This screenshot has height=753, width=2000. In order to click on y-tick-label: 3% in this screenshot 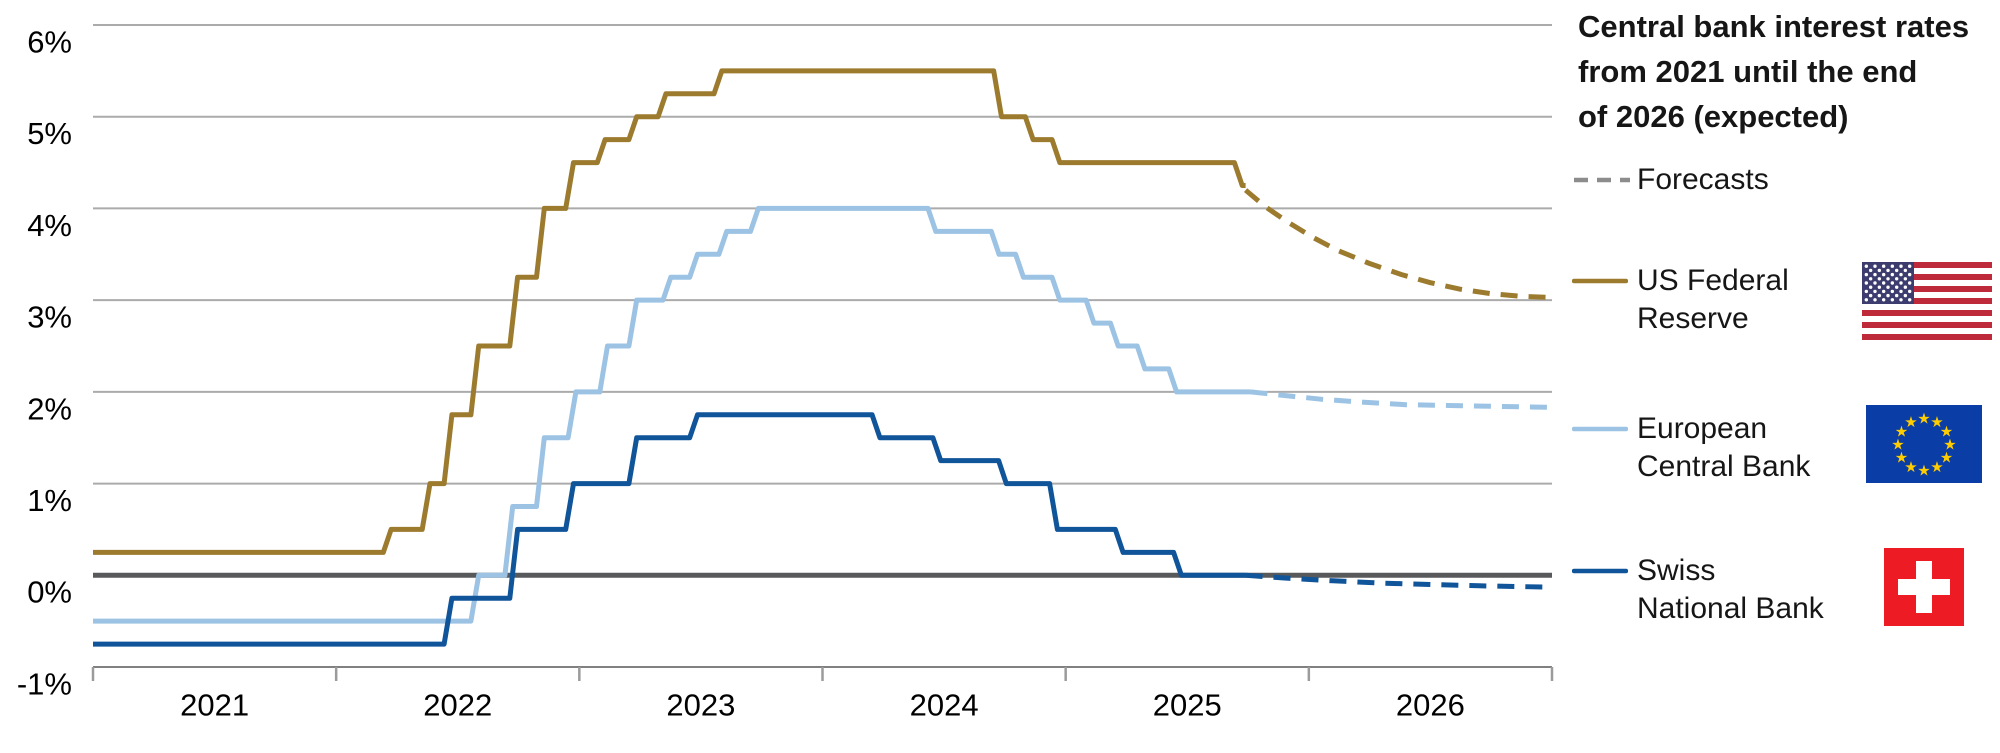, I will do `click(49, 317)`.